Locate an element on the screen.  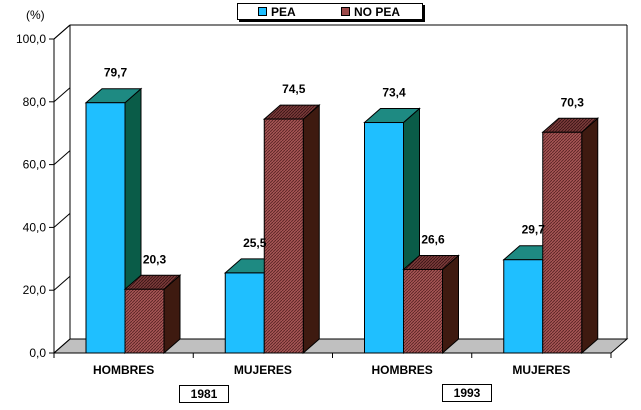
data-label: 29,7 is located at coordinates (534, 230).